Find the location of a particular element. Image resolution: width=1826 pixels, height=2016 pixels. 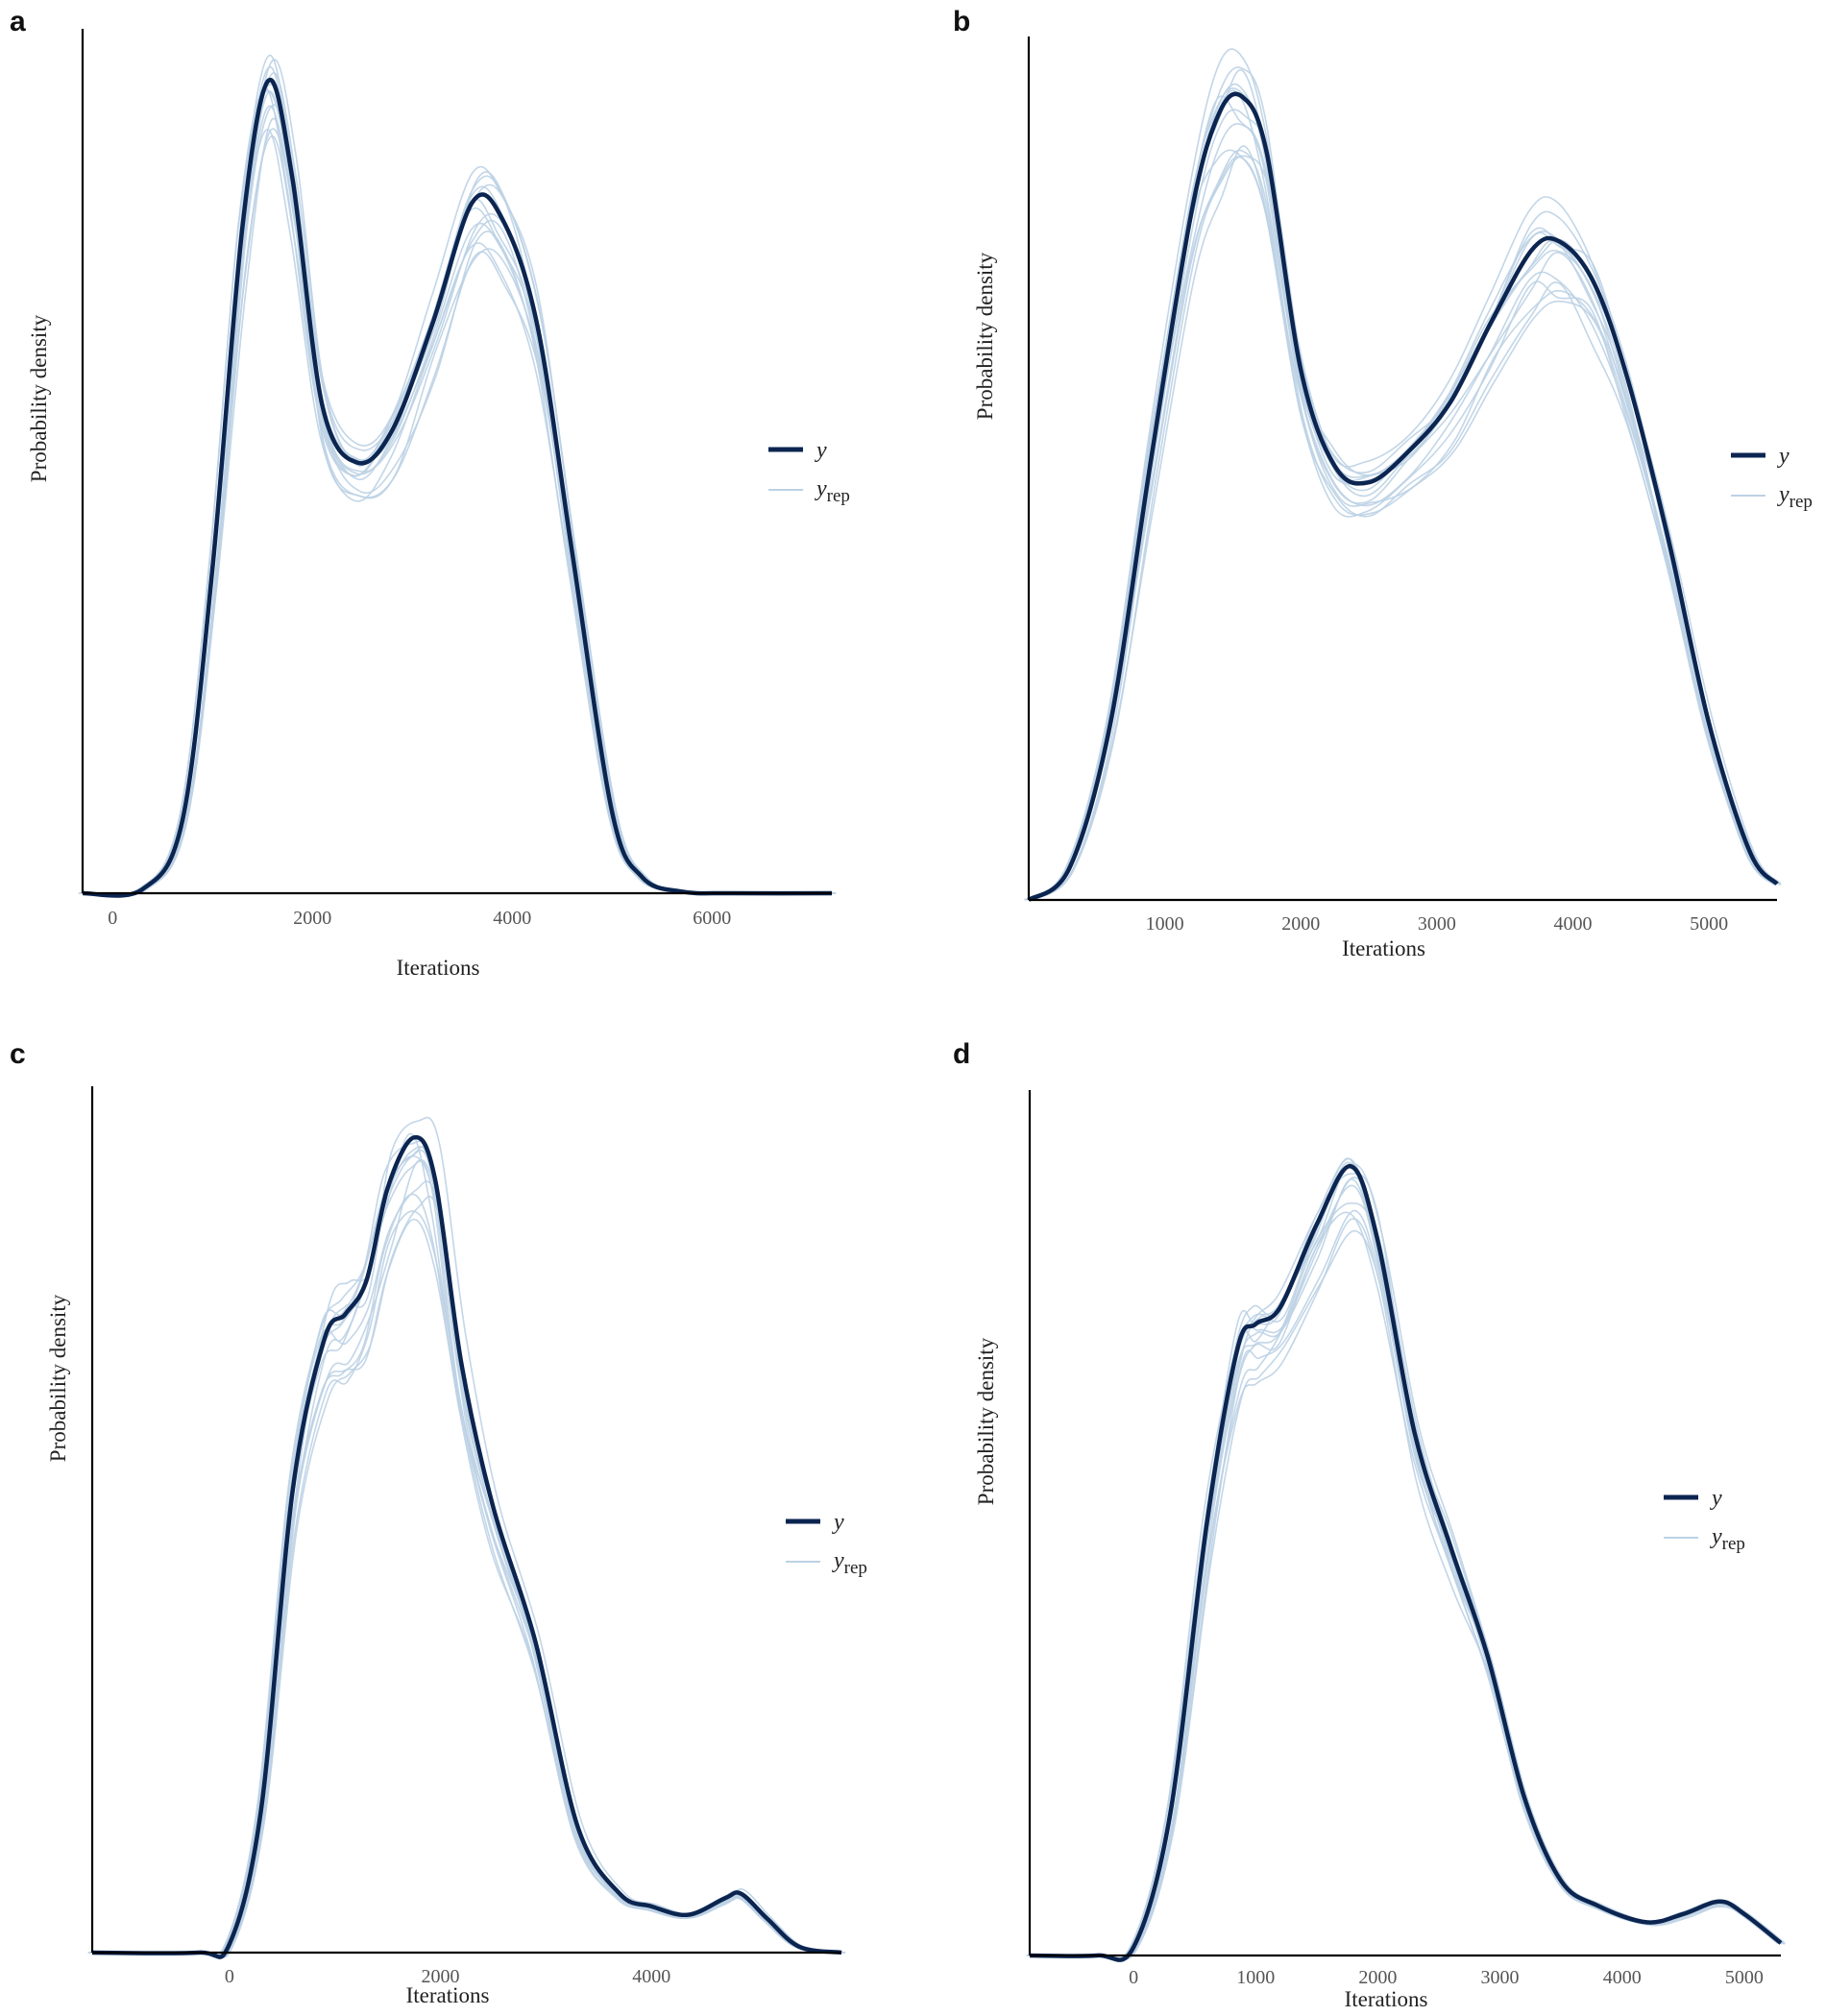

yrep-series-line is located at coordinates (1410, 1594).